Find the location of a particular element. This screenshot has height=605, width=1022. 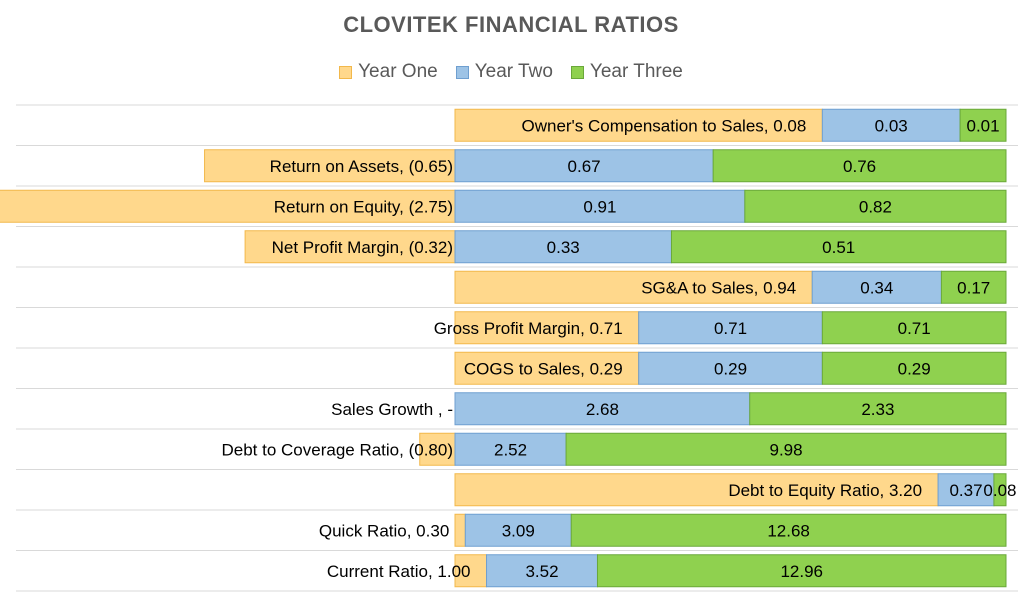

data-label-year-two: 2.52 is located at coordinates (510, 449).